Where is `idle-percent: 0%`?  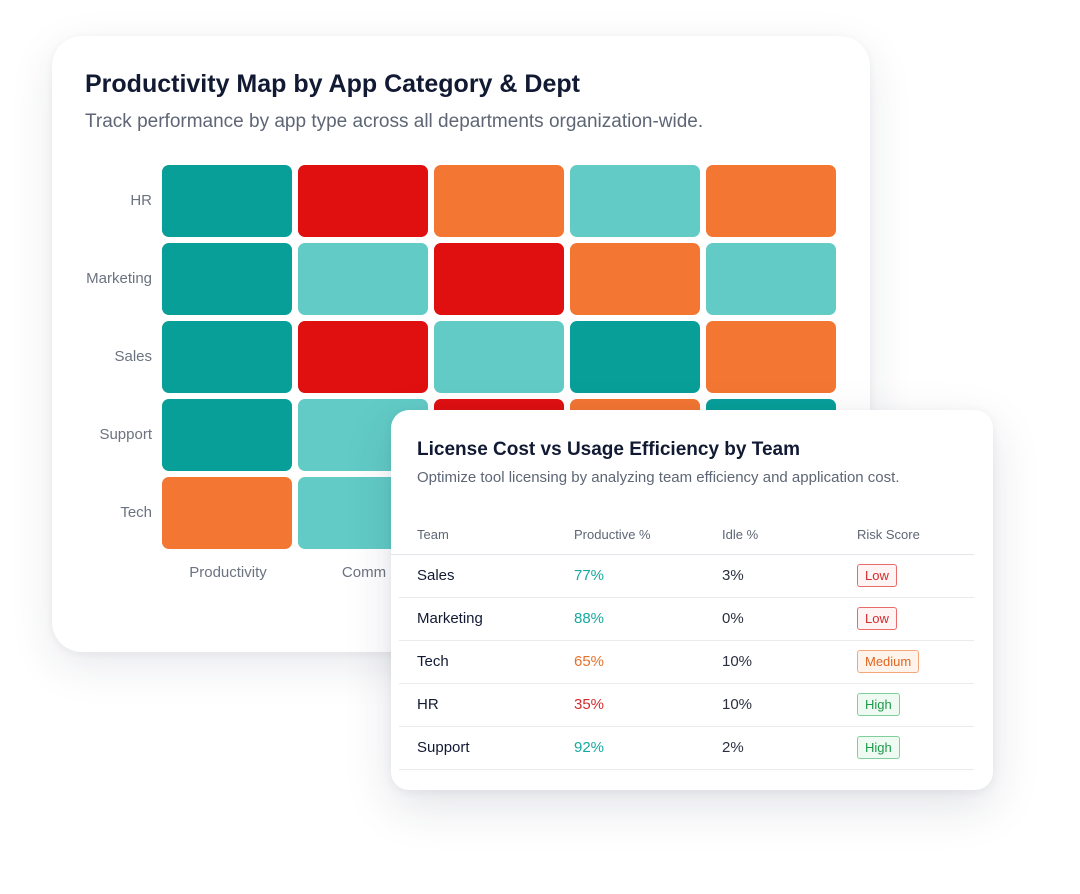 idle-percent: 0% is located at coordinates (733, 618).